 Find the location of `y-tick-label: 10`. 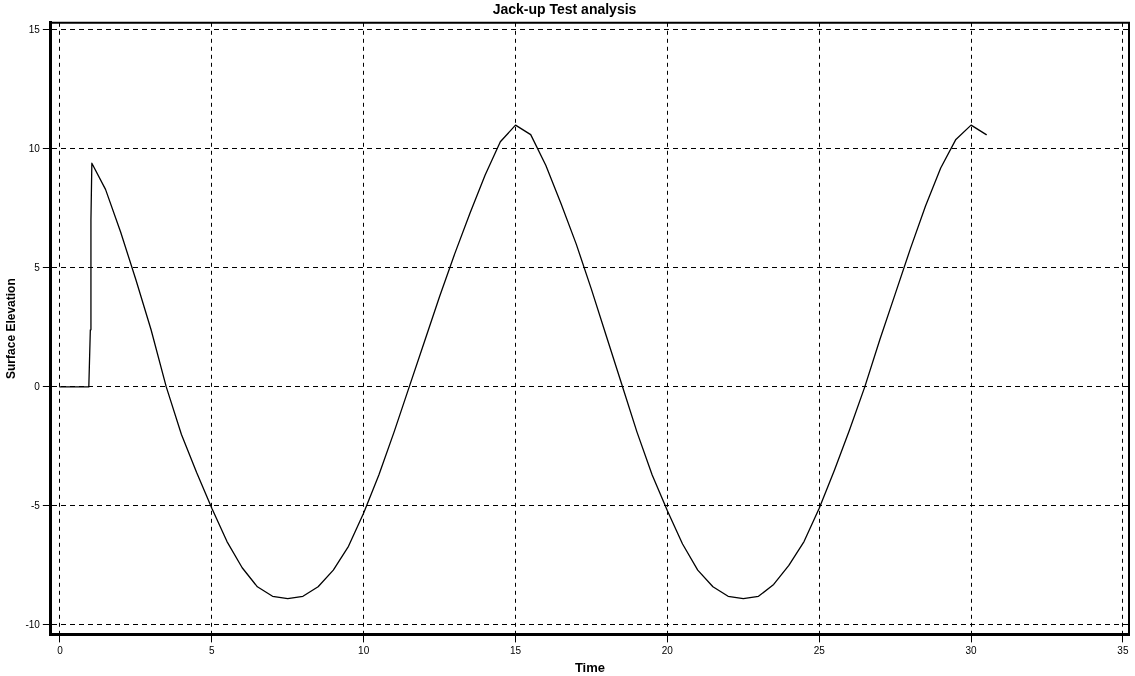

y-tick-label: 10 is located at coordinates (34, 148).